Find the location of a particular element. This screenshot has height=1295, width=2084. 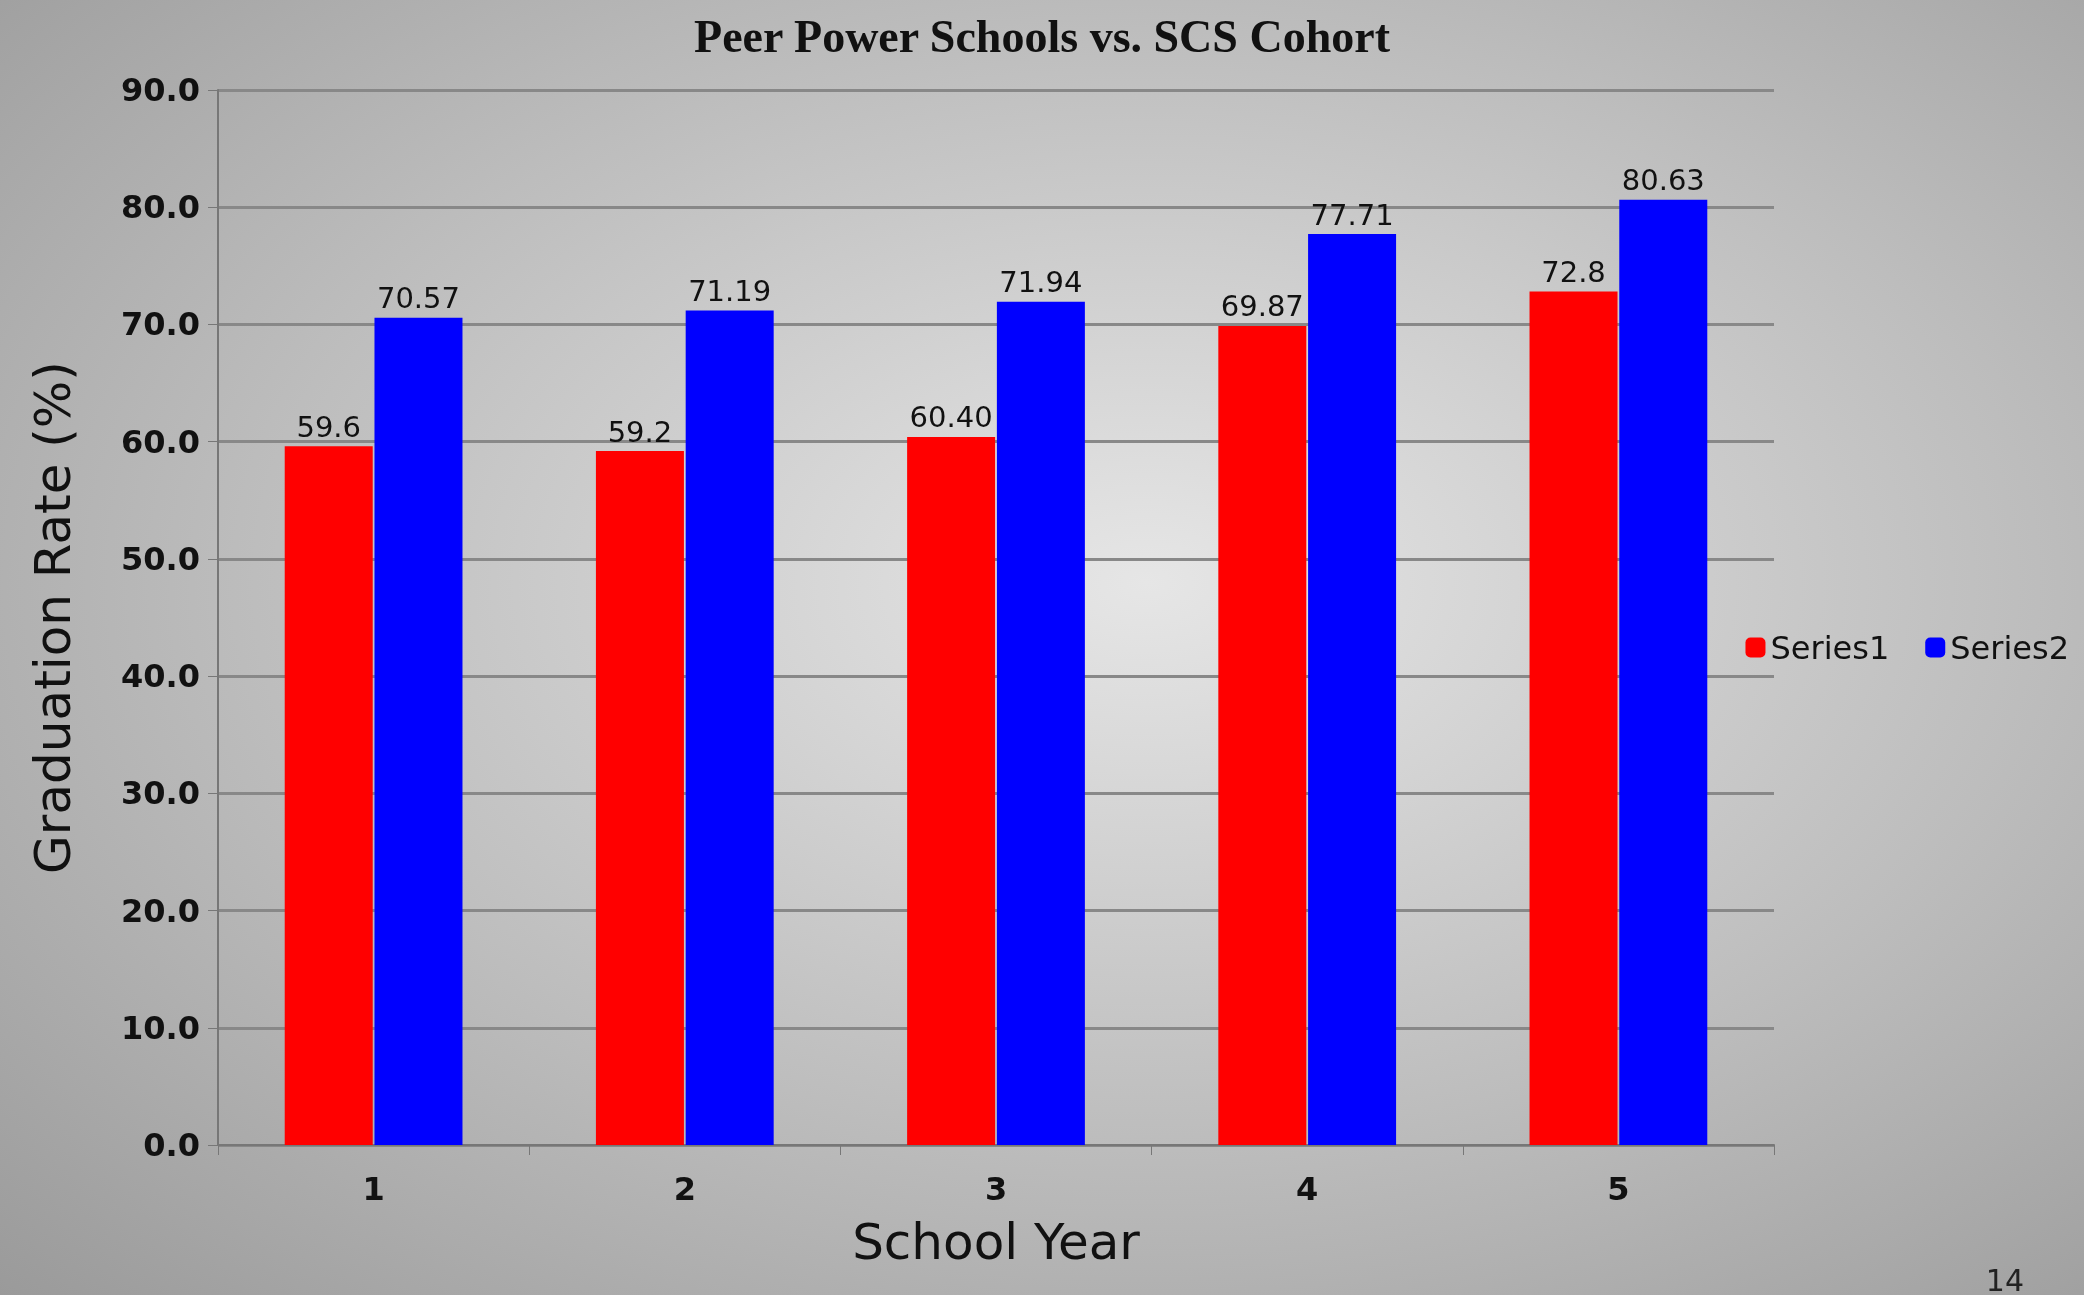

chart-title: Peer Power Schools vs. SCS Cohort is located at coordinates (1042, 36).